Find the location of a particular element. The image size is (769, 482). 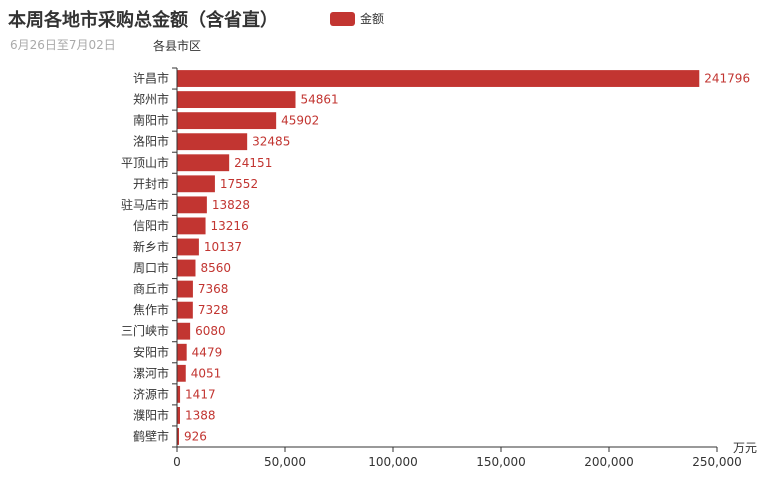

data-label: 926 is located at coordinates (195, 436).